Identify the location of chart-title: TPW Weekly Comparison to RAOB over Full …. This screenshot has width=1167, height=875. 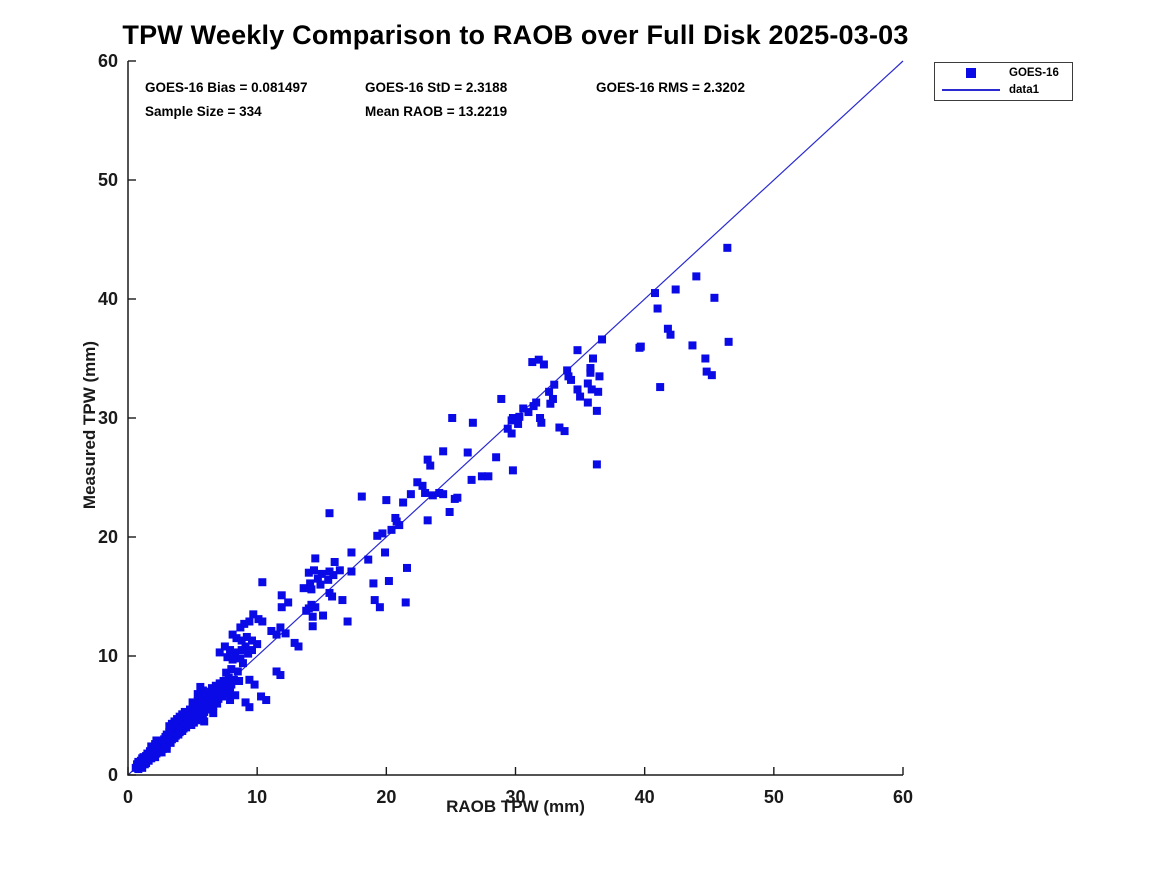
(515, 35).